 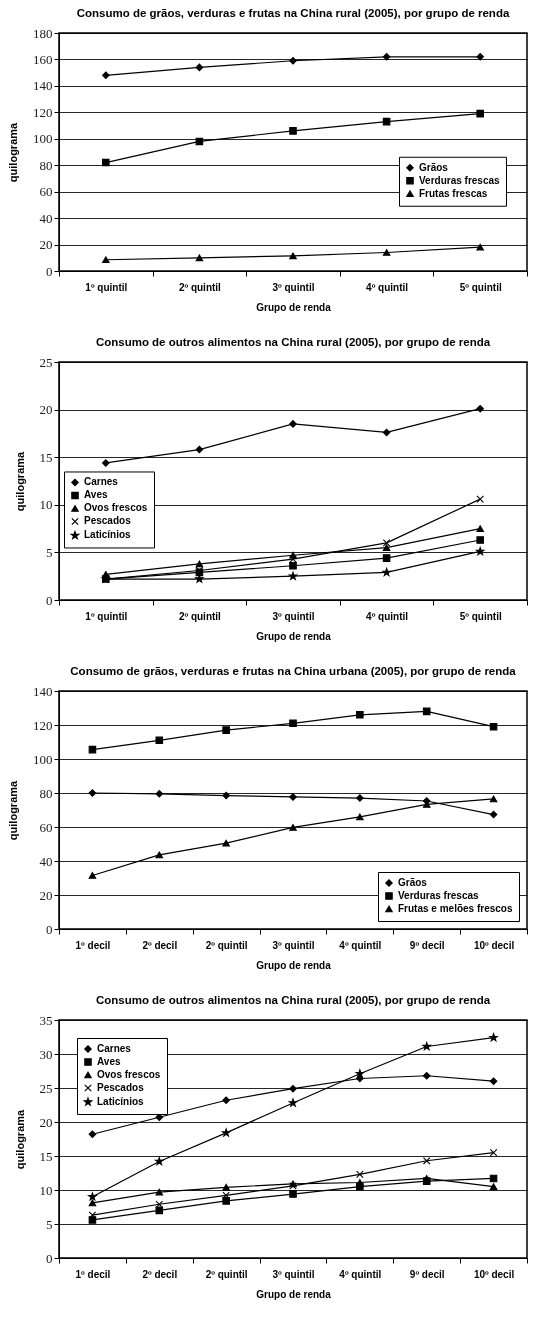 I want to click on legend-label: Frutas e melões frescos, so click(x=455, y=908).